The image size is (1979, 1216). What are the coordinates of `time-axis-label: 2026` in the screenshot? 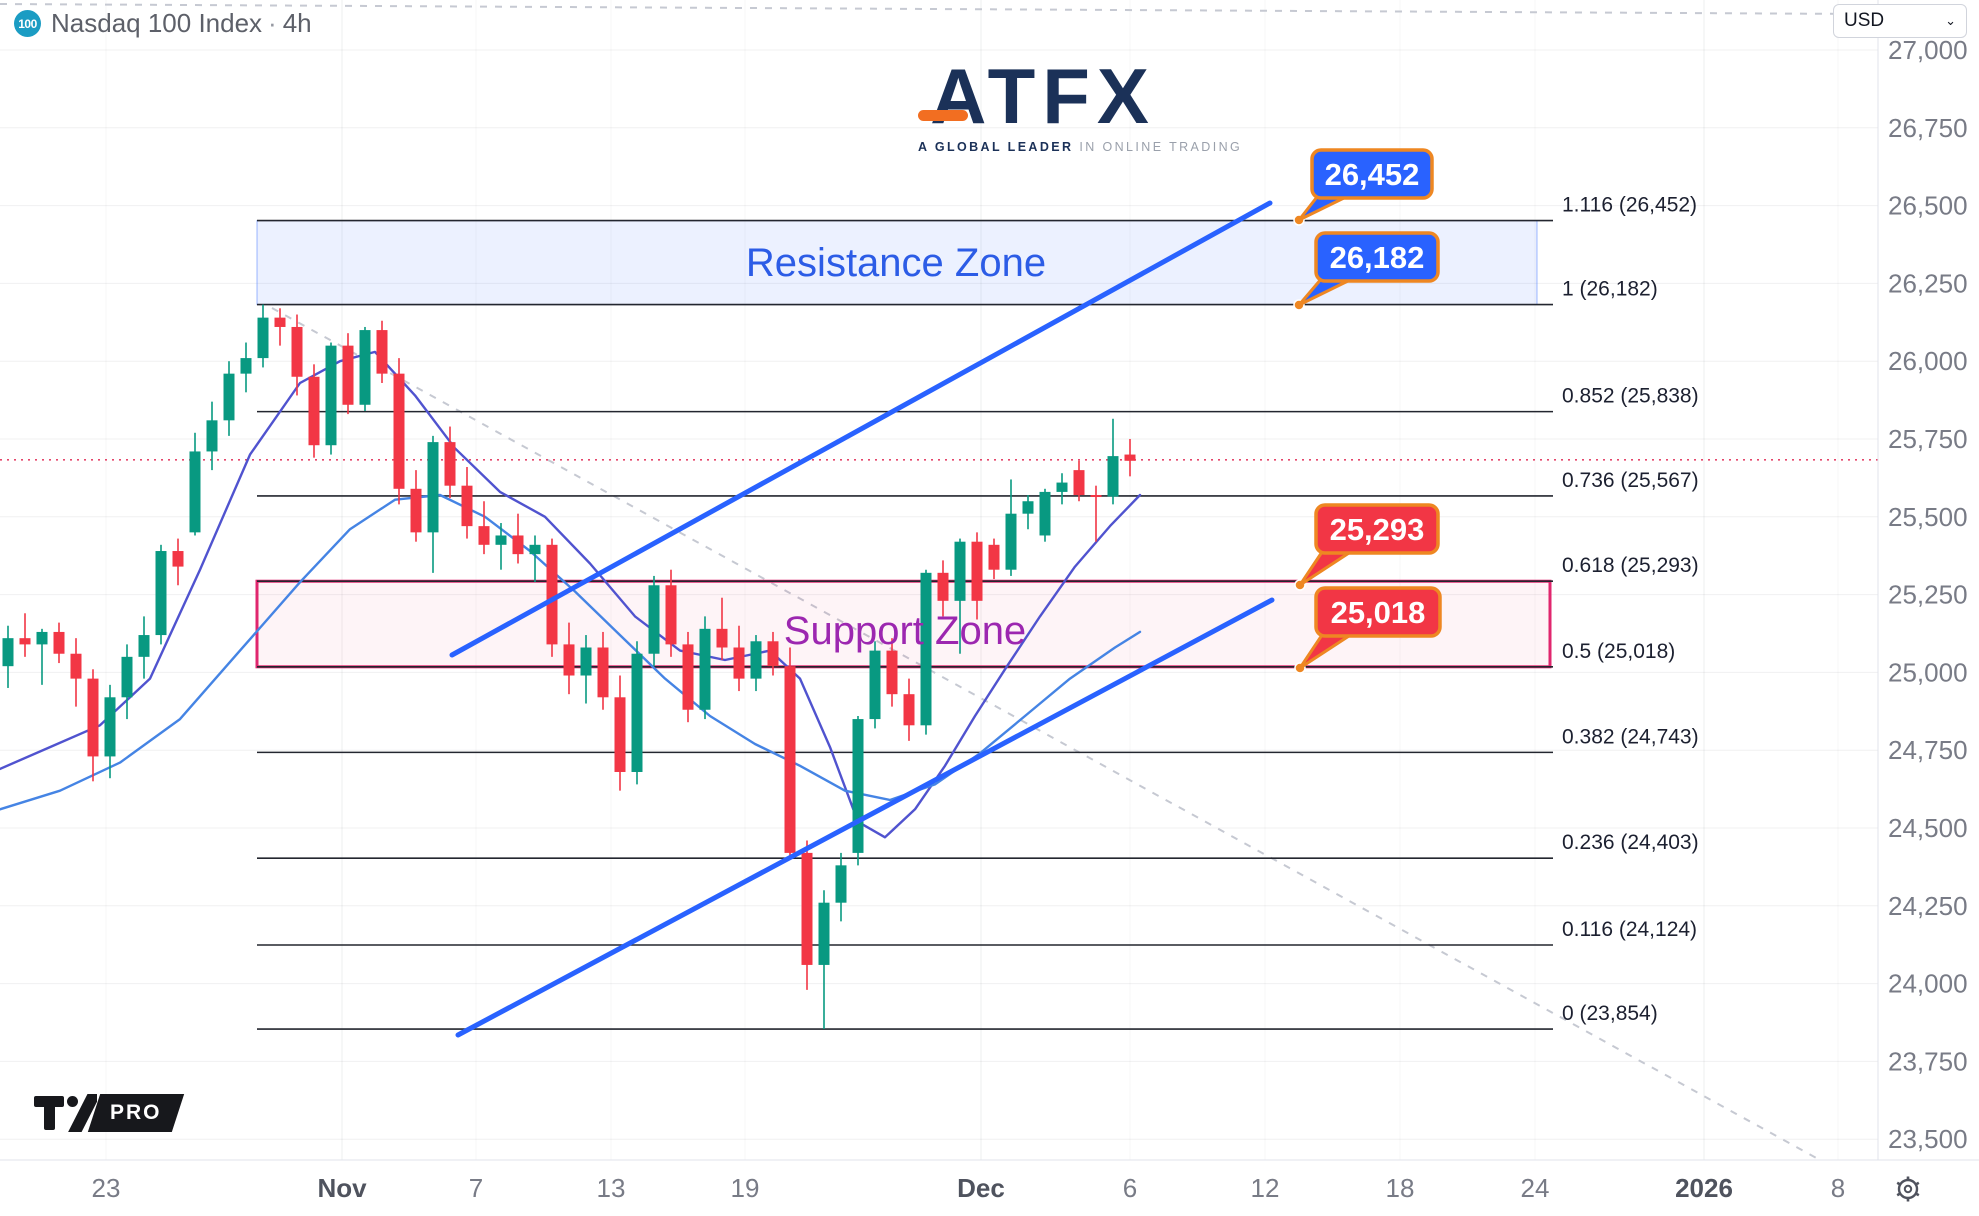 It's located at (1704, 1188).